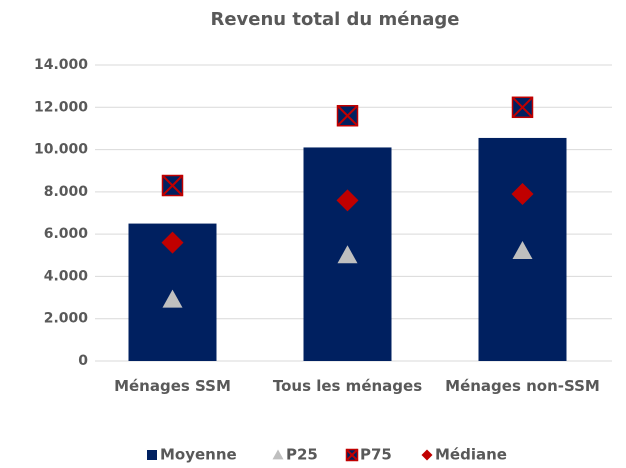 The height and width of the screenshot is (468, 626). What do you see at coordinates (66, 276) in the screenshot?
I see `y-tick-label: 4.000` at bounding box center [66, 276].